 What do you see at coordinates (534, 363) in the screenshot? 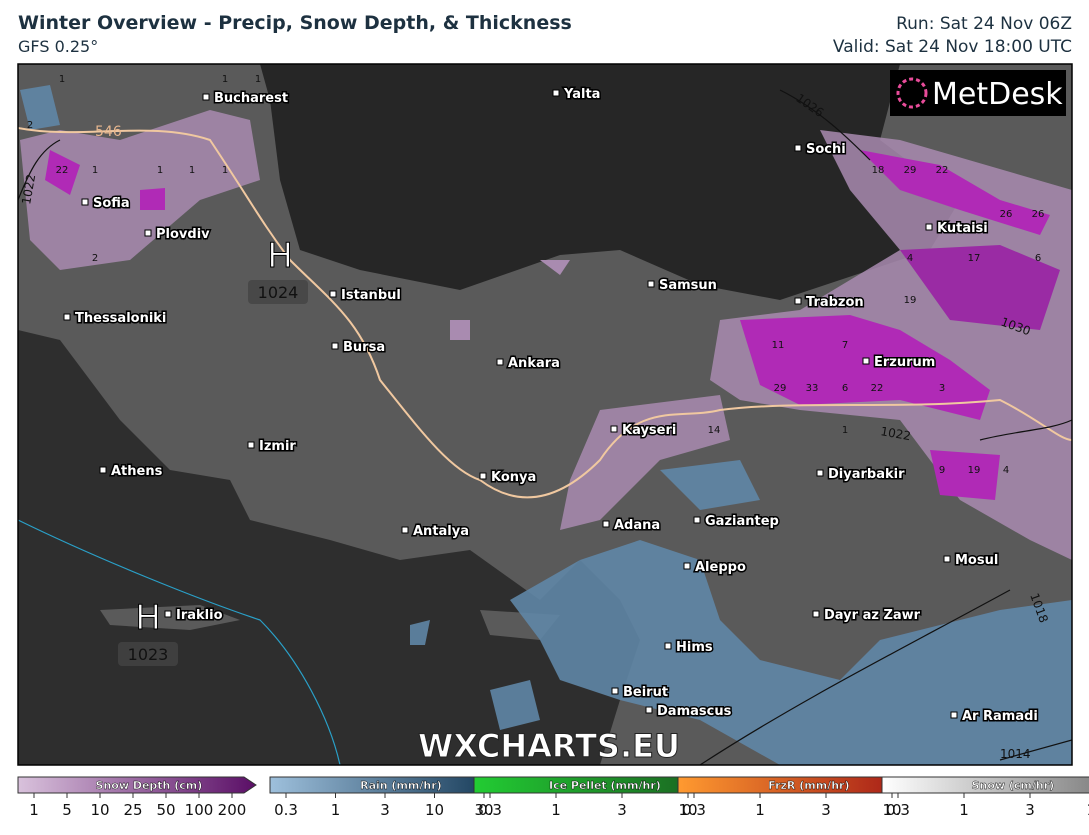
I see `city-label: Ankara` at bounding box center [534, 363].